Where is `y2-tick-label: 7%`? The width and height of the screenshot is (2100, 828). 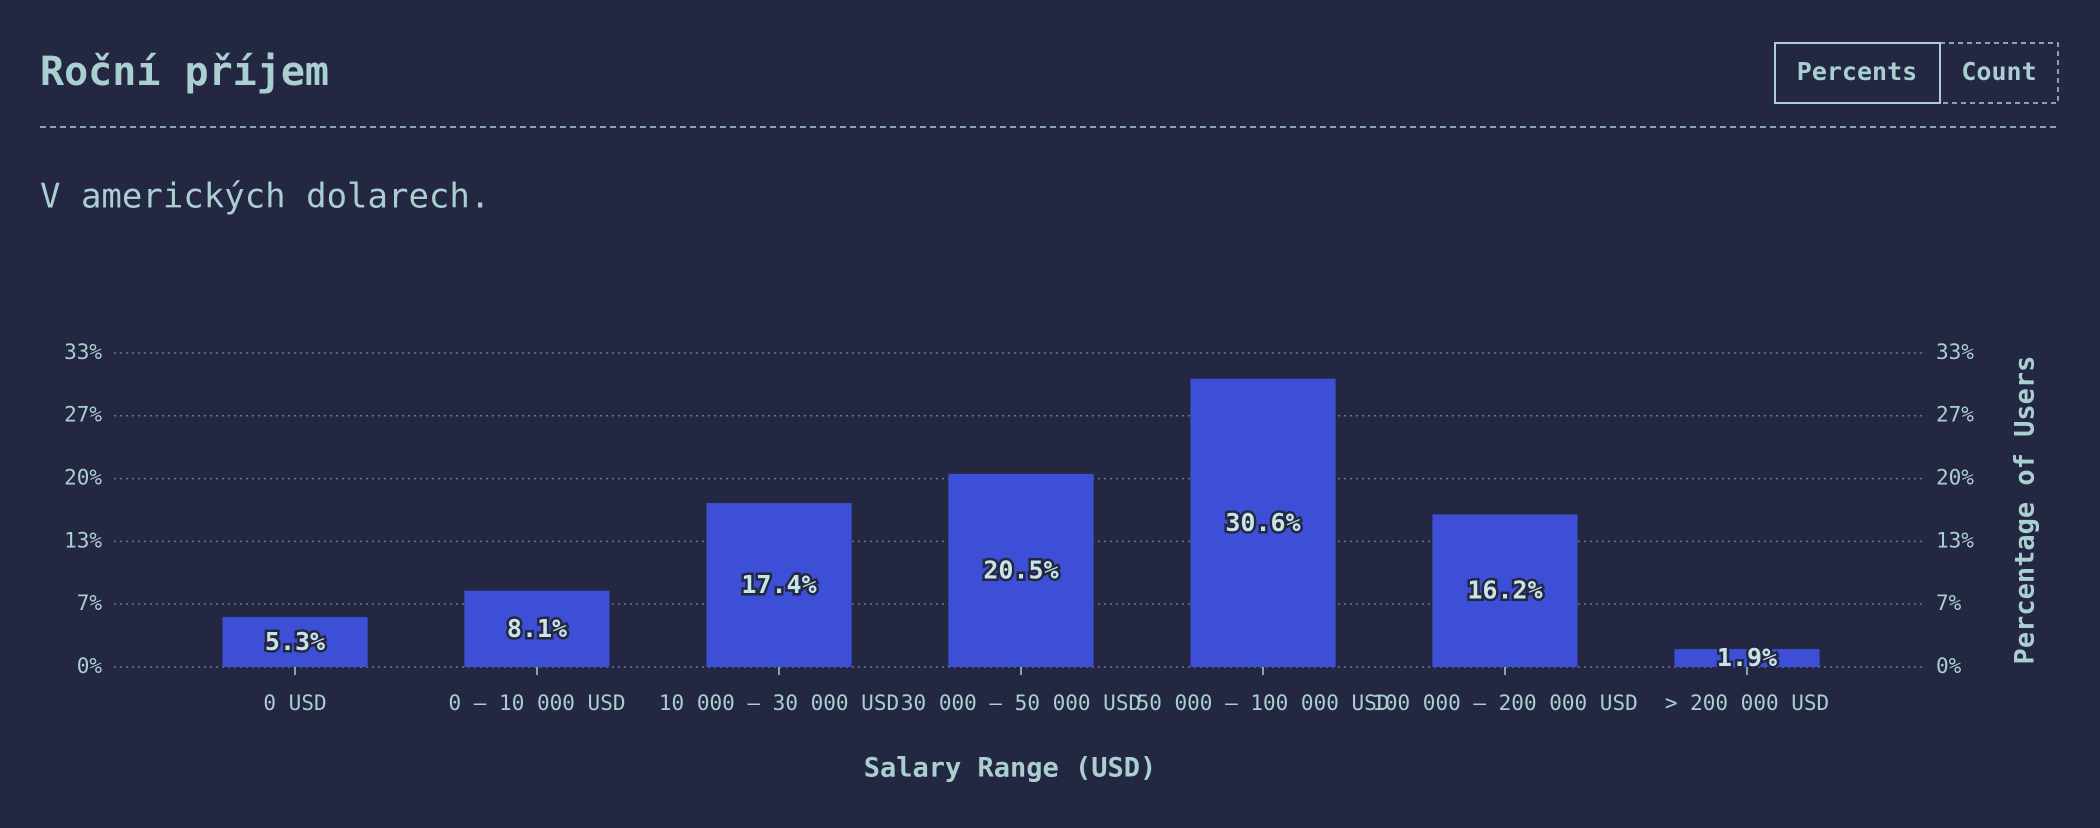 y2-tick-label: 7% is located at coordinates (1949, 603).